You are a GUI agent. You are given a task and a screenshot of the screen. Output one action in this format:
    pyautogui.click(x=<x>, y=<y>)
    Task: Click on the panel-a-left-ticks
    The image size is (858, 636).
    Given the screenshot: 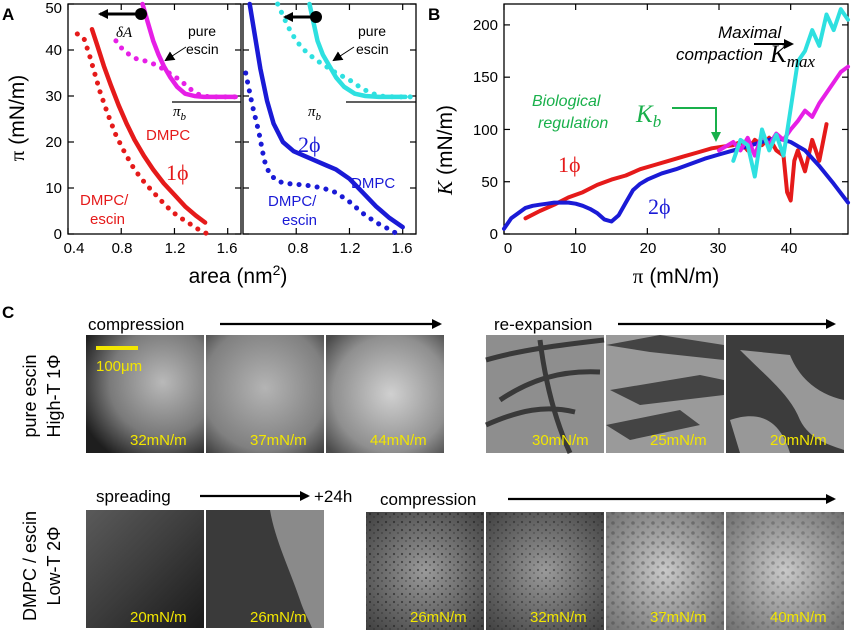 What is the action you would take?
    pyautogui.click(x=154, y=119)
    